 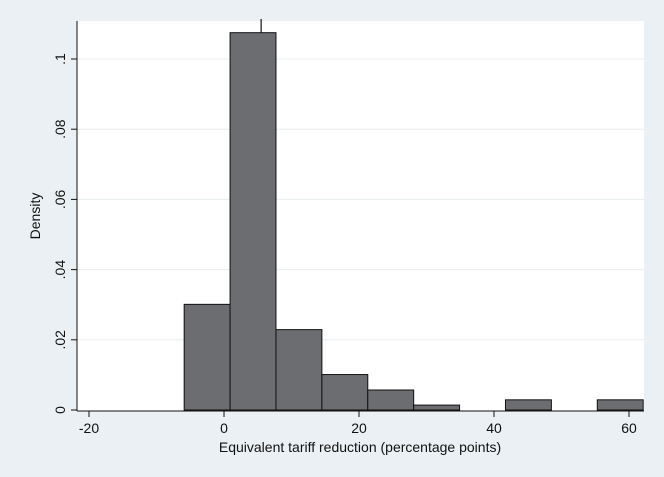 What do you see at coordinates (64, 233) in the screenshot?
I see `y-axis-ticks: 0 .02 .04 .06 .08 .1` at bounding box center [64, 233].